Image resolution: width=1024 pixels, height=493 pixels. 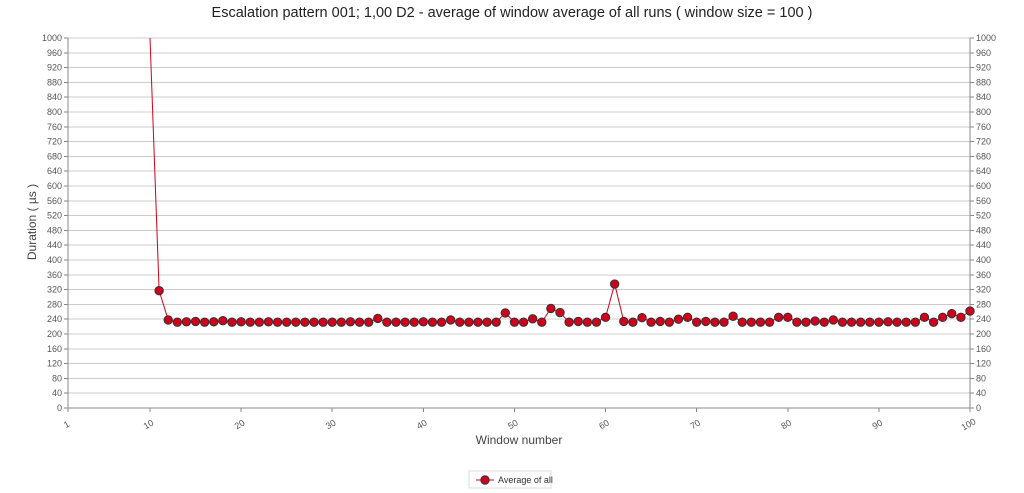 I want to click on y-tick-label-right: 400, so click(x=983, y=260).